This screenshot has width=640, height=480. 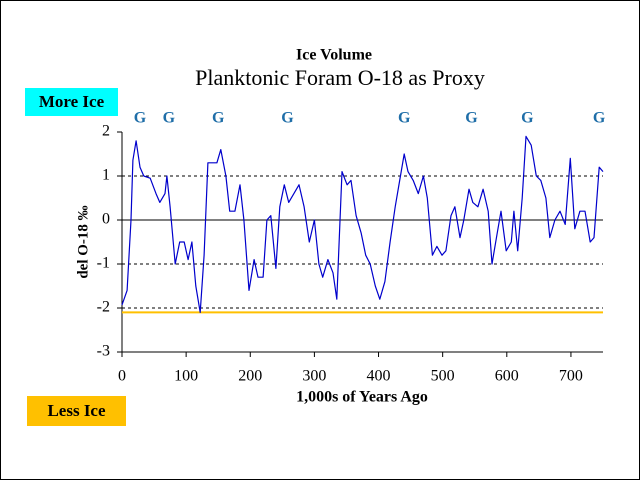 What do you see at coordinates (103, 307) in the screenshot?
I see `y-tick-label: -2` at bounding box center [103, 307].